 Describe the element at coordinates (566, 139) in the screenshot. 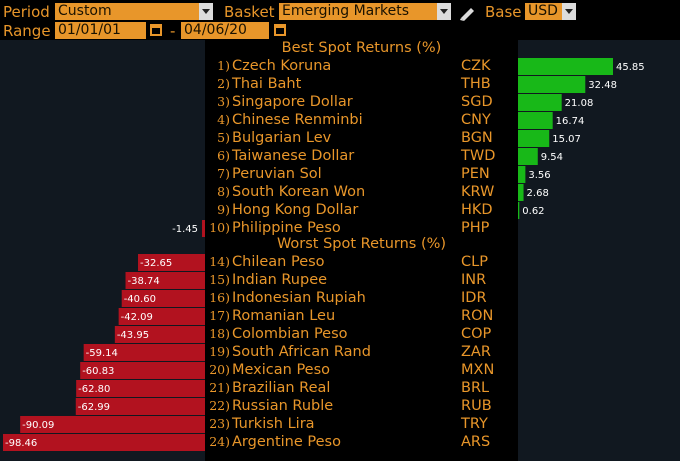

I see `value-label: 15.07` at that location.